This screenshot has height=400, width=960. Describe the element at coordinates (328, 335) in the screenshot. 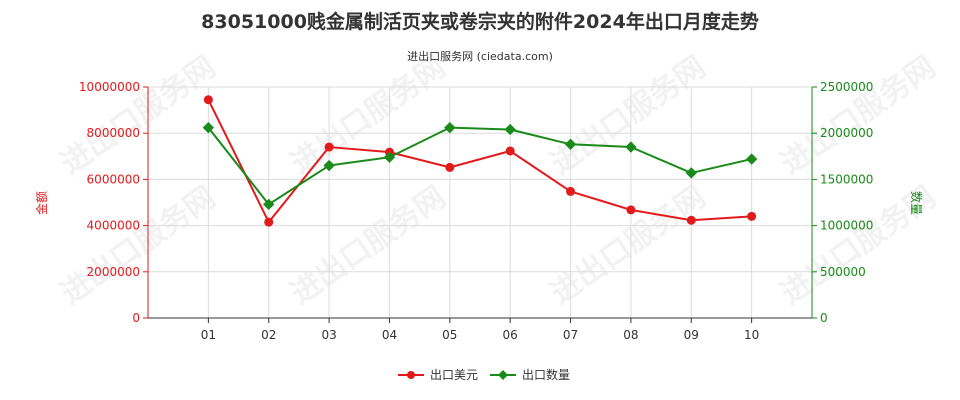

I see `x-tick-label: 03` at that location.